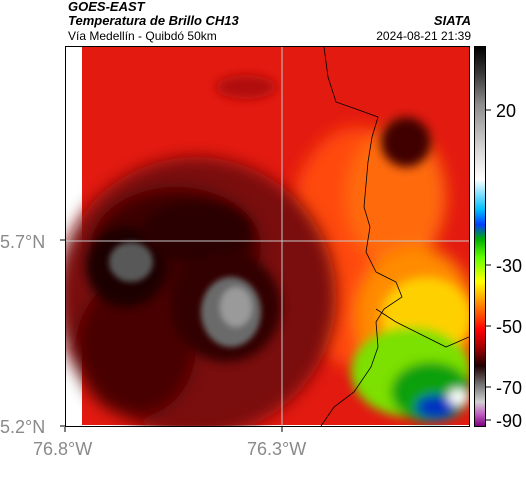 The image size is (526, 491). Describe the element at coordinates (361, 236) in the screenshot. I see `administrative-boundary` at that location.